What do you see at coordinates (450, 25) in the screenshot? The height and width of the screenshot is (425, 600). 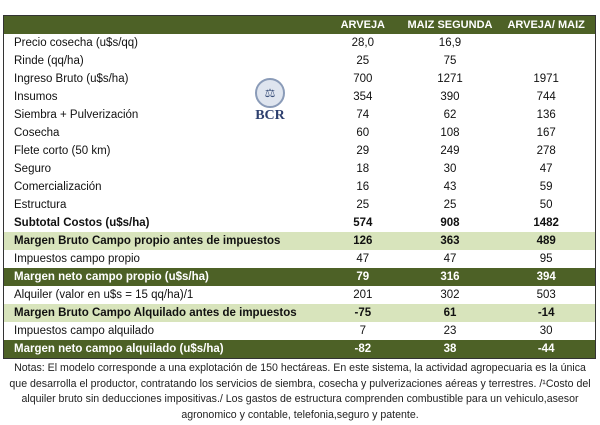 I see `header-maiz: MAIZ SEGUNDA` at bounding box center [450, 25].